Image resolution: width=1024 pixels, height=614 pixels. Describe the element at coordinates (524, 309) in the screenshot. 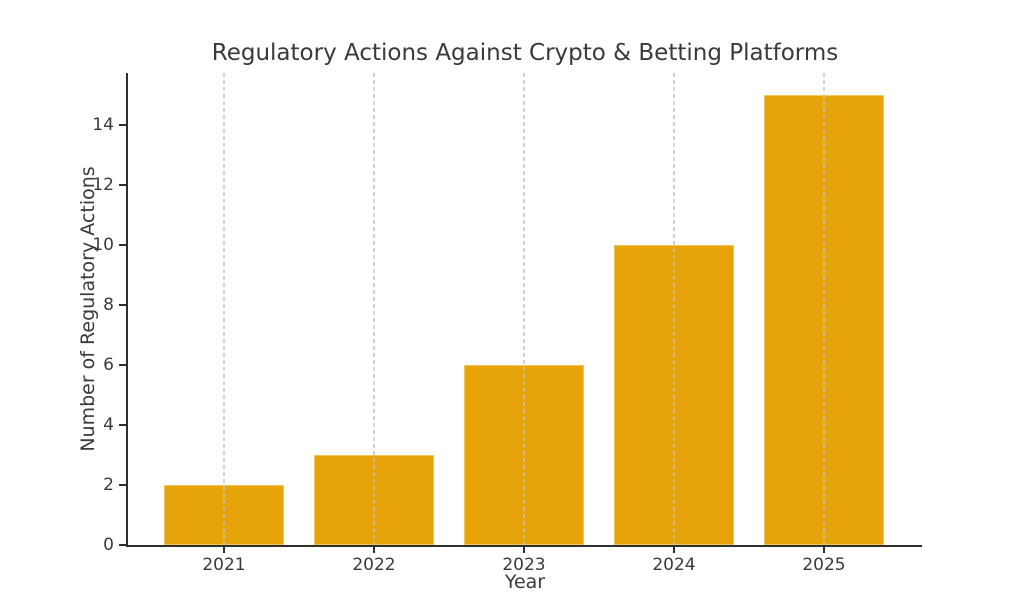

I see `gridline-2023` at that location.